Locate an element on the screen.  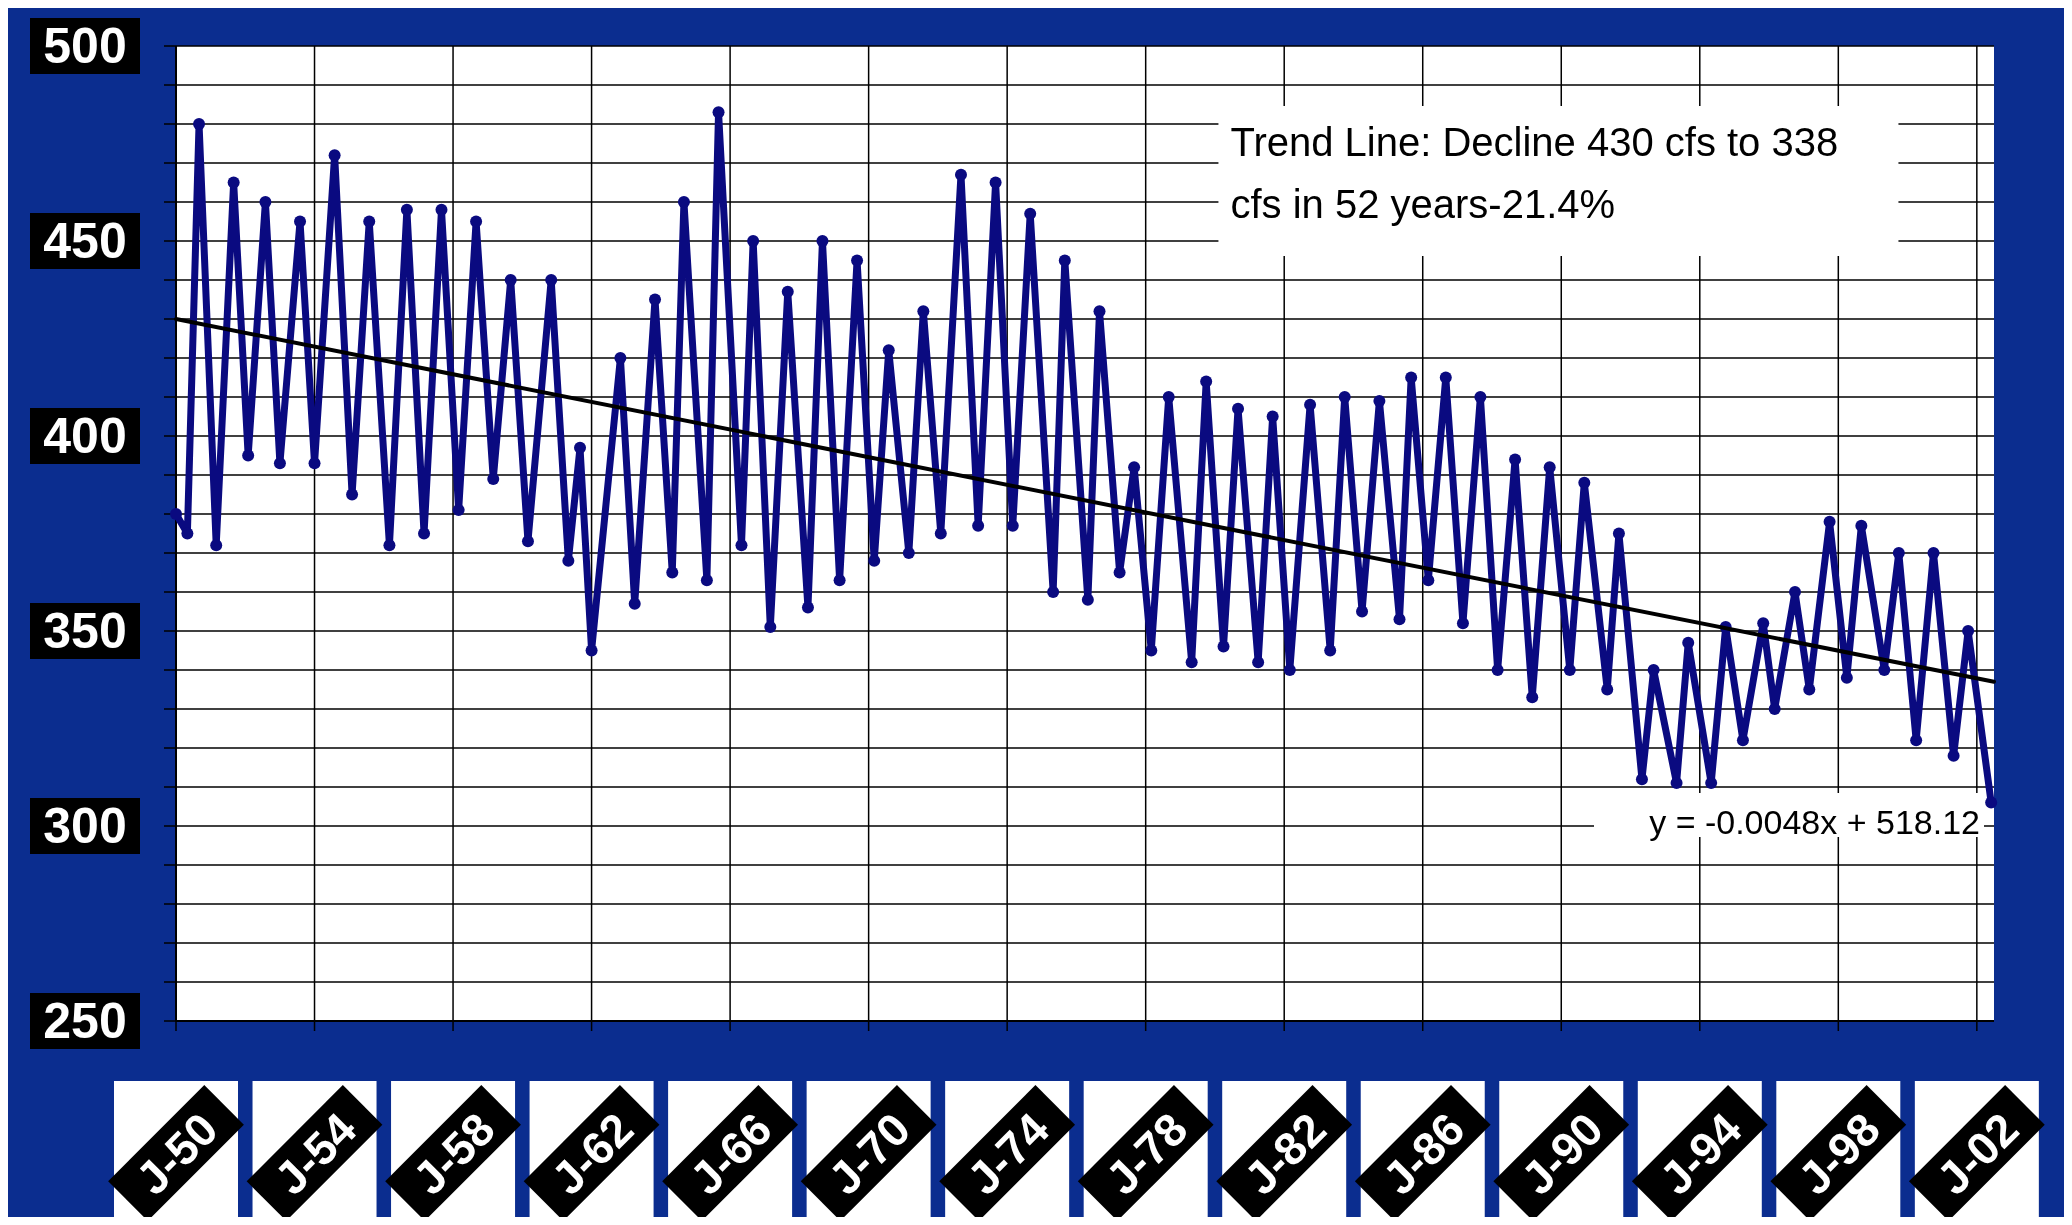
y-tick-label: 300 is located at coordinates (85, 826).